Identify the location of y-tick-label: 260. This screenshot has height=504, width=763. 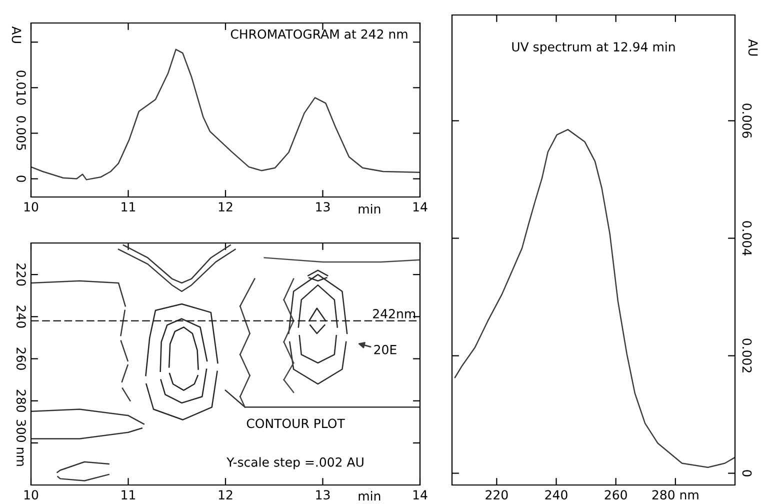
(21, 359).